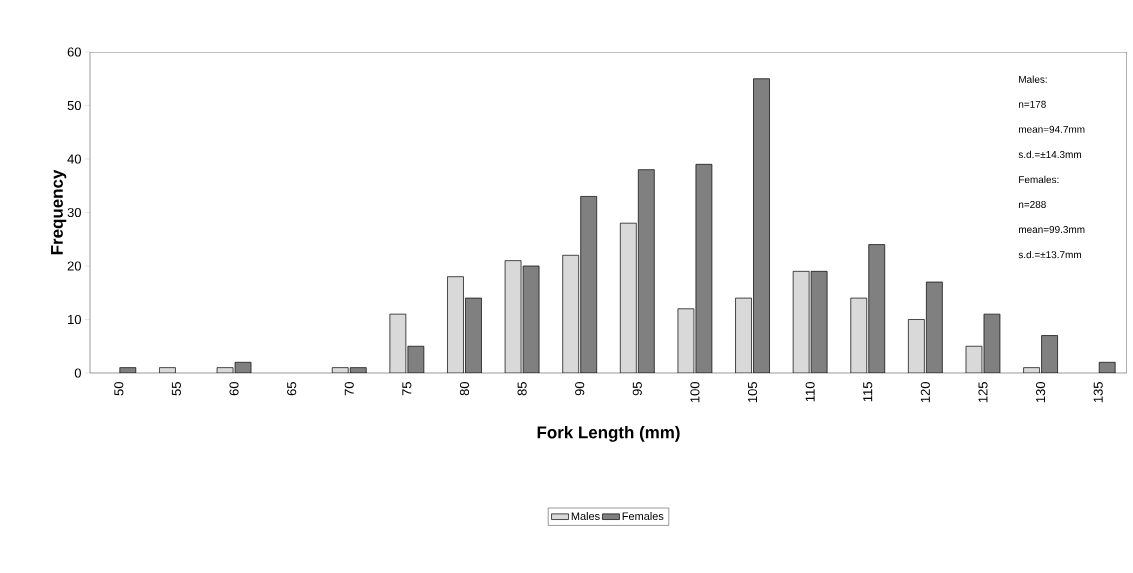 The width and height of the screenshot is (1133, 573). Describe the element at coordinates (234, 389) in the screenshot. I see `x-tick-label: 60` at that location.